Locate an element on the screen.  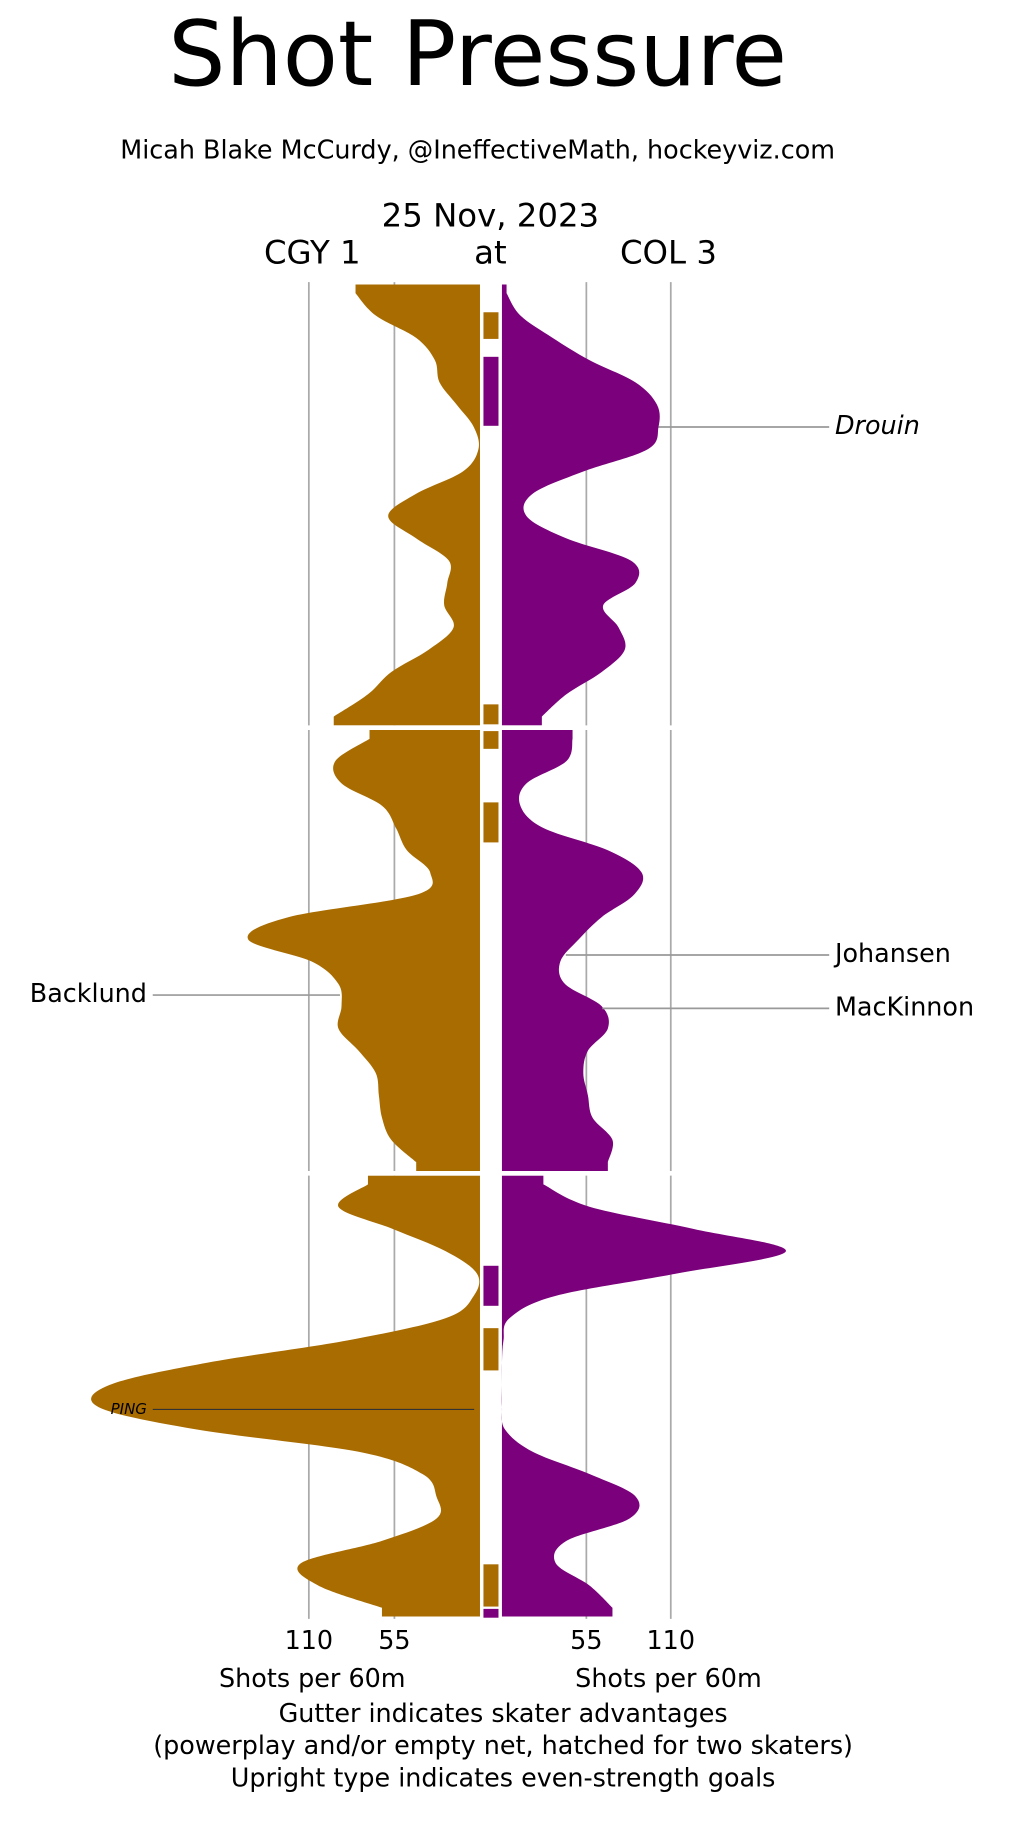
team-label: CGY 1 is located at coordinates (312, 252).